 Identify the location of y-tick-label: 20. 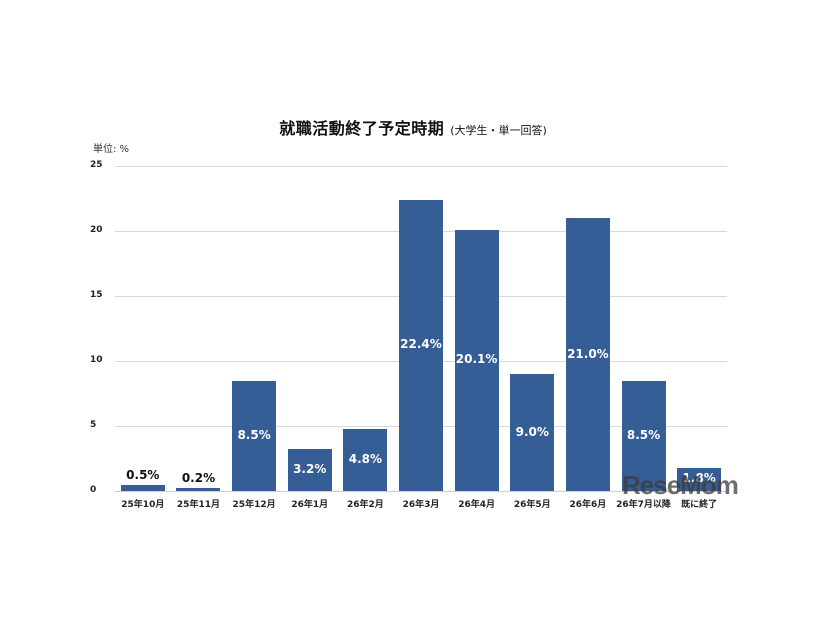
(96, 230).